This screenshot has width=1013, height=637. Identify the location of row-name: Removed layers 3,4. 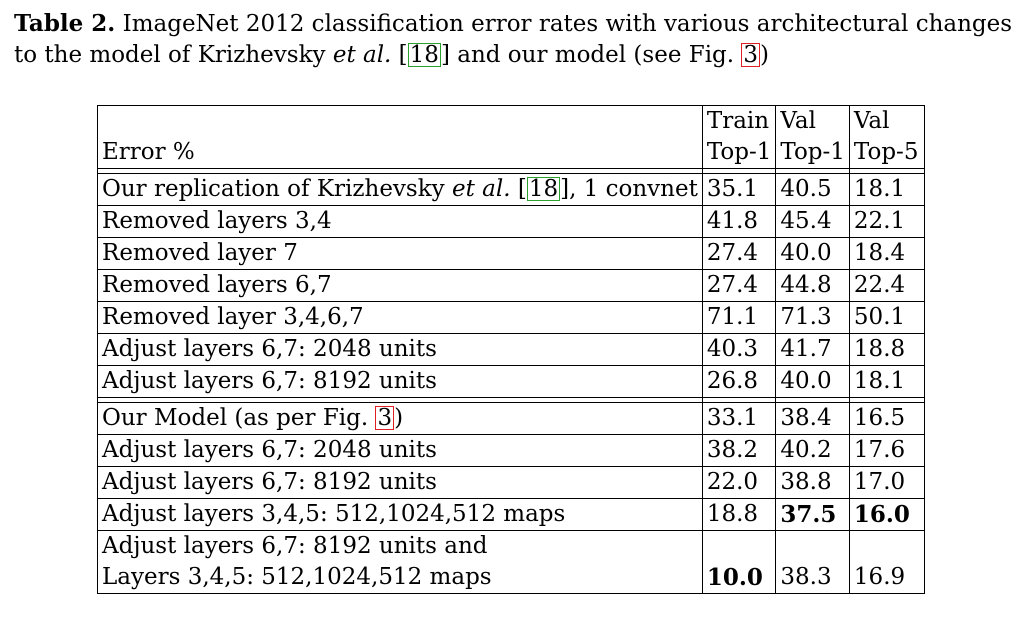
(400, 221).